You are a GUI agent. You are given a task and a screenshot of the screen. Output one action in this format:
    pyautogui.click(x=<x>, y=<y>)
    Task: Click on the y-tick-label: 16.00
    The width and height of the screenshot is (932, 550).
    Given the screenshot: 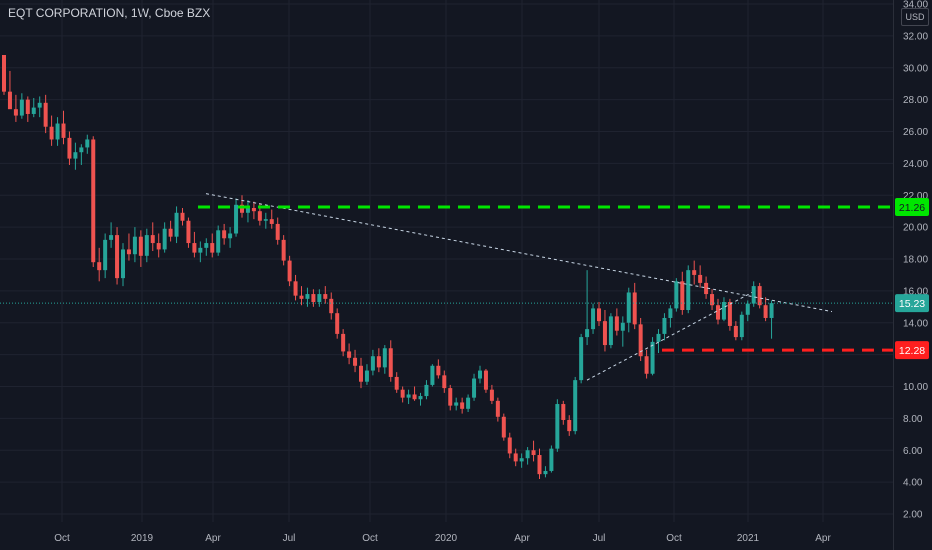 What is the action you would take?
    pyautogui.click(x=915, y=291)
    